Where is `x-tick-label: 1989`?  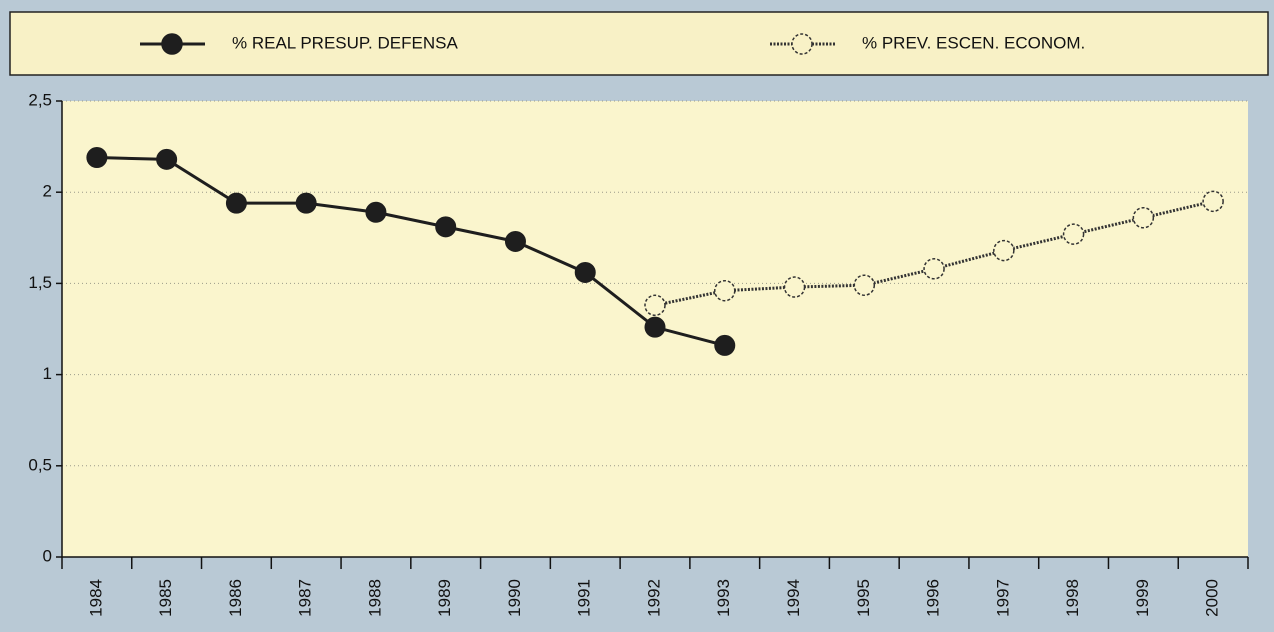
x-tick-label: 1989 is located at coordinates (444, 598).